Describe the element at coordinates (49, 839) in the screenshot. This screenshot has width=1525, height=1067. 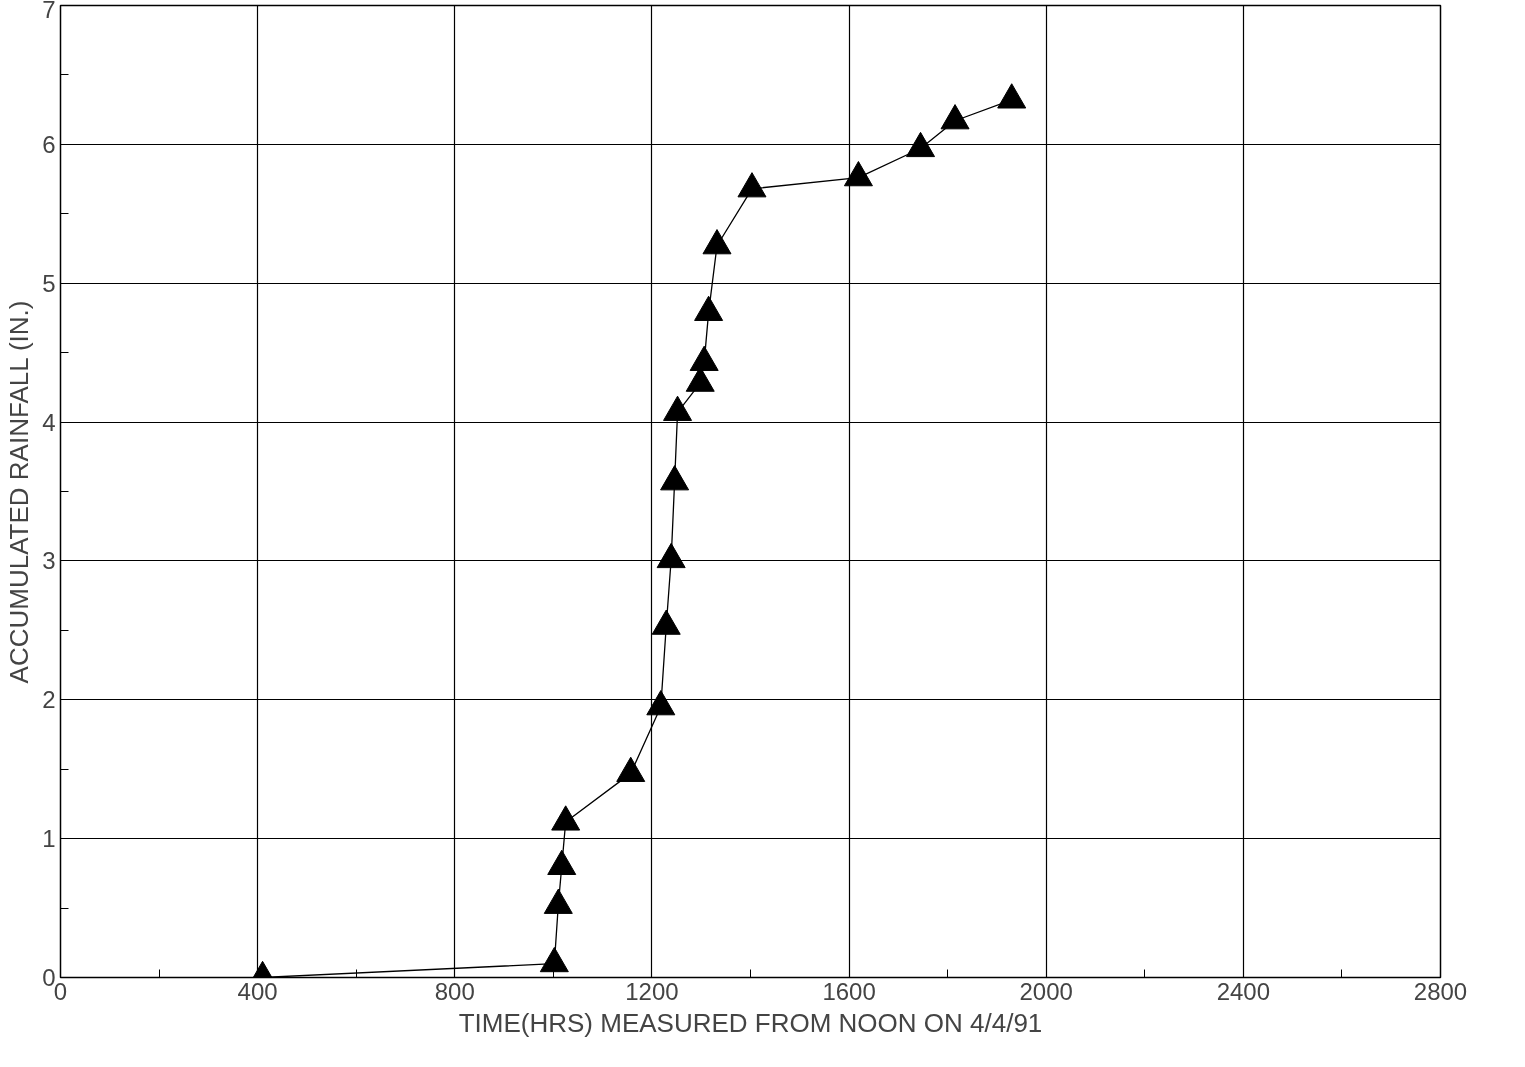
I see `y-tick-label: 1` at that location.